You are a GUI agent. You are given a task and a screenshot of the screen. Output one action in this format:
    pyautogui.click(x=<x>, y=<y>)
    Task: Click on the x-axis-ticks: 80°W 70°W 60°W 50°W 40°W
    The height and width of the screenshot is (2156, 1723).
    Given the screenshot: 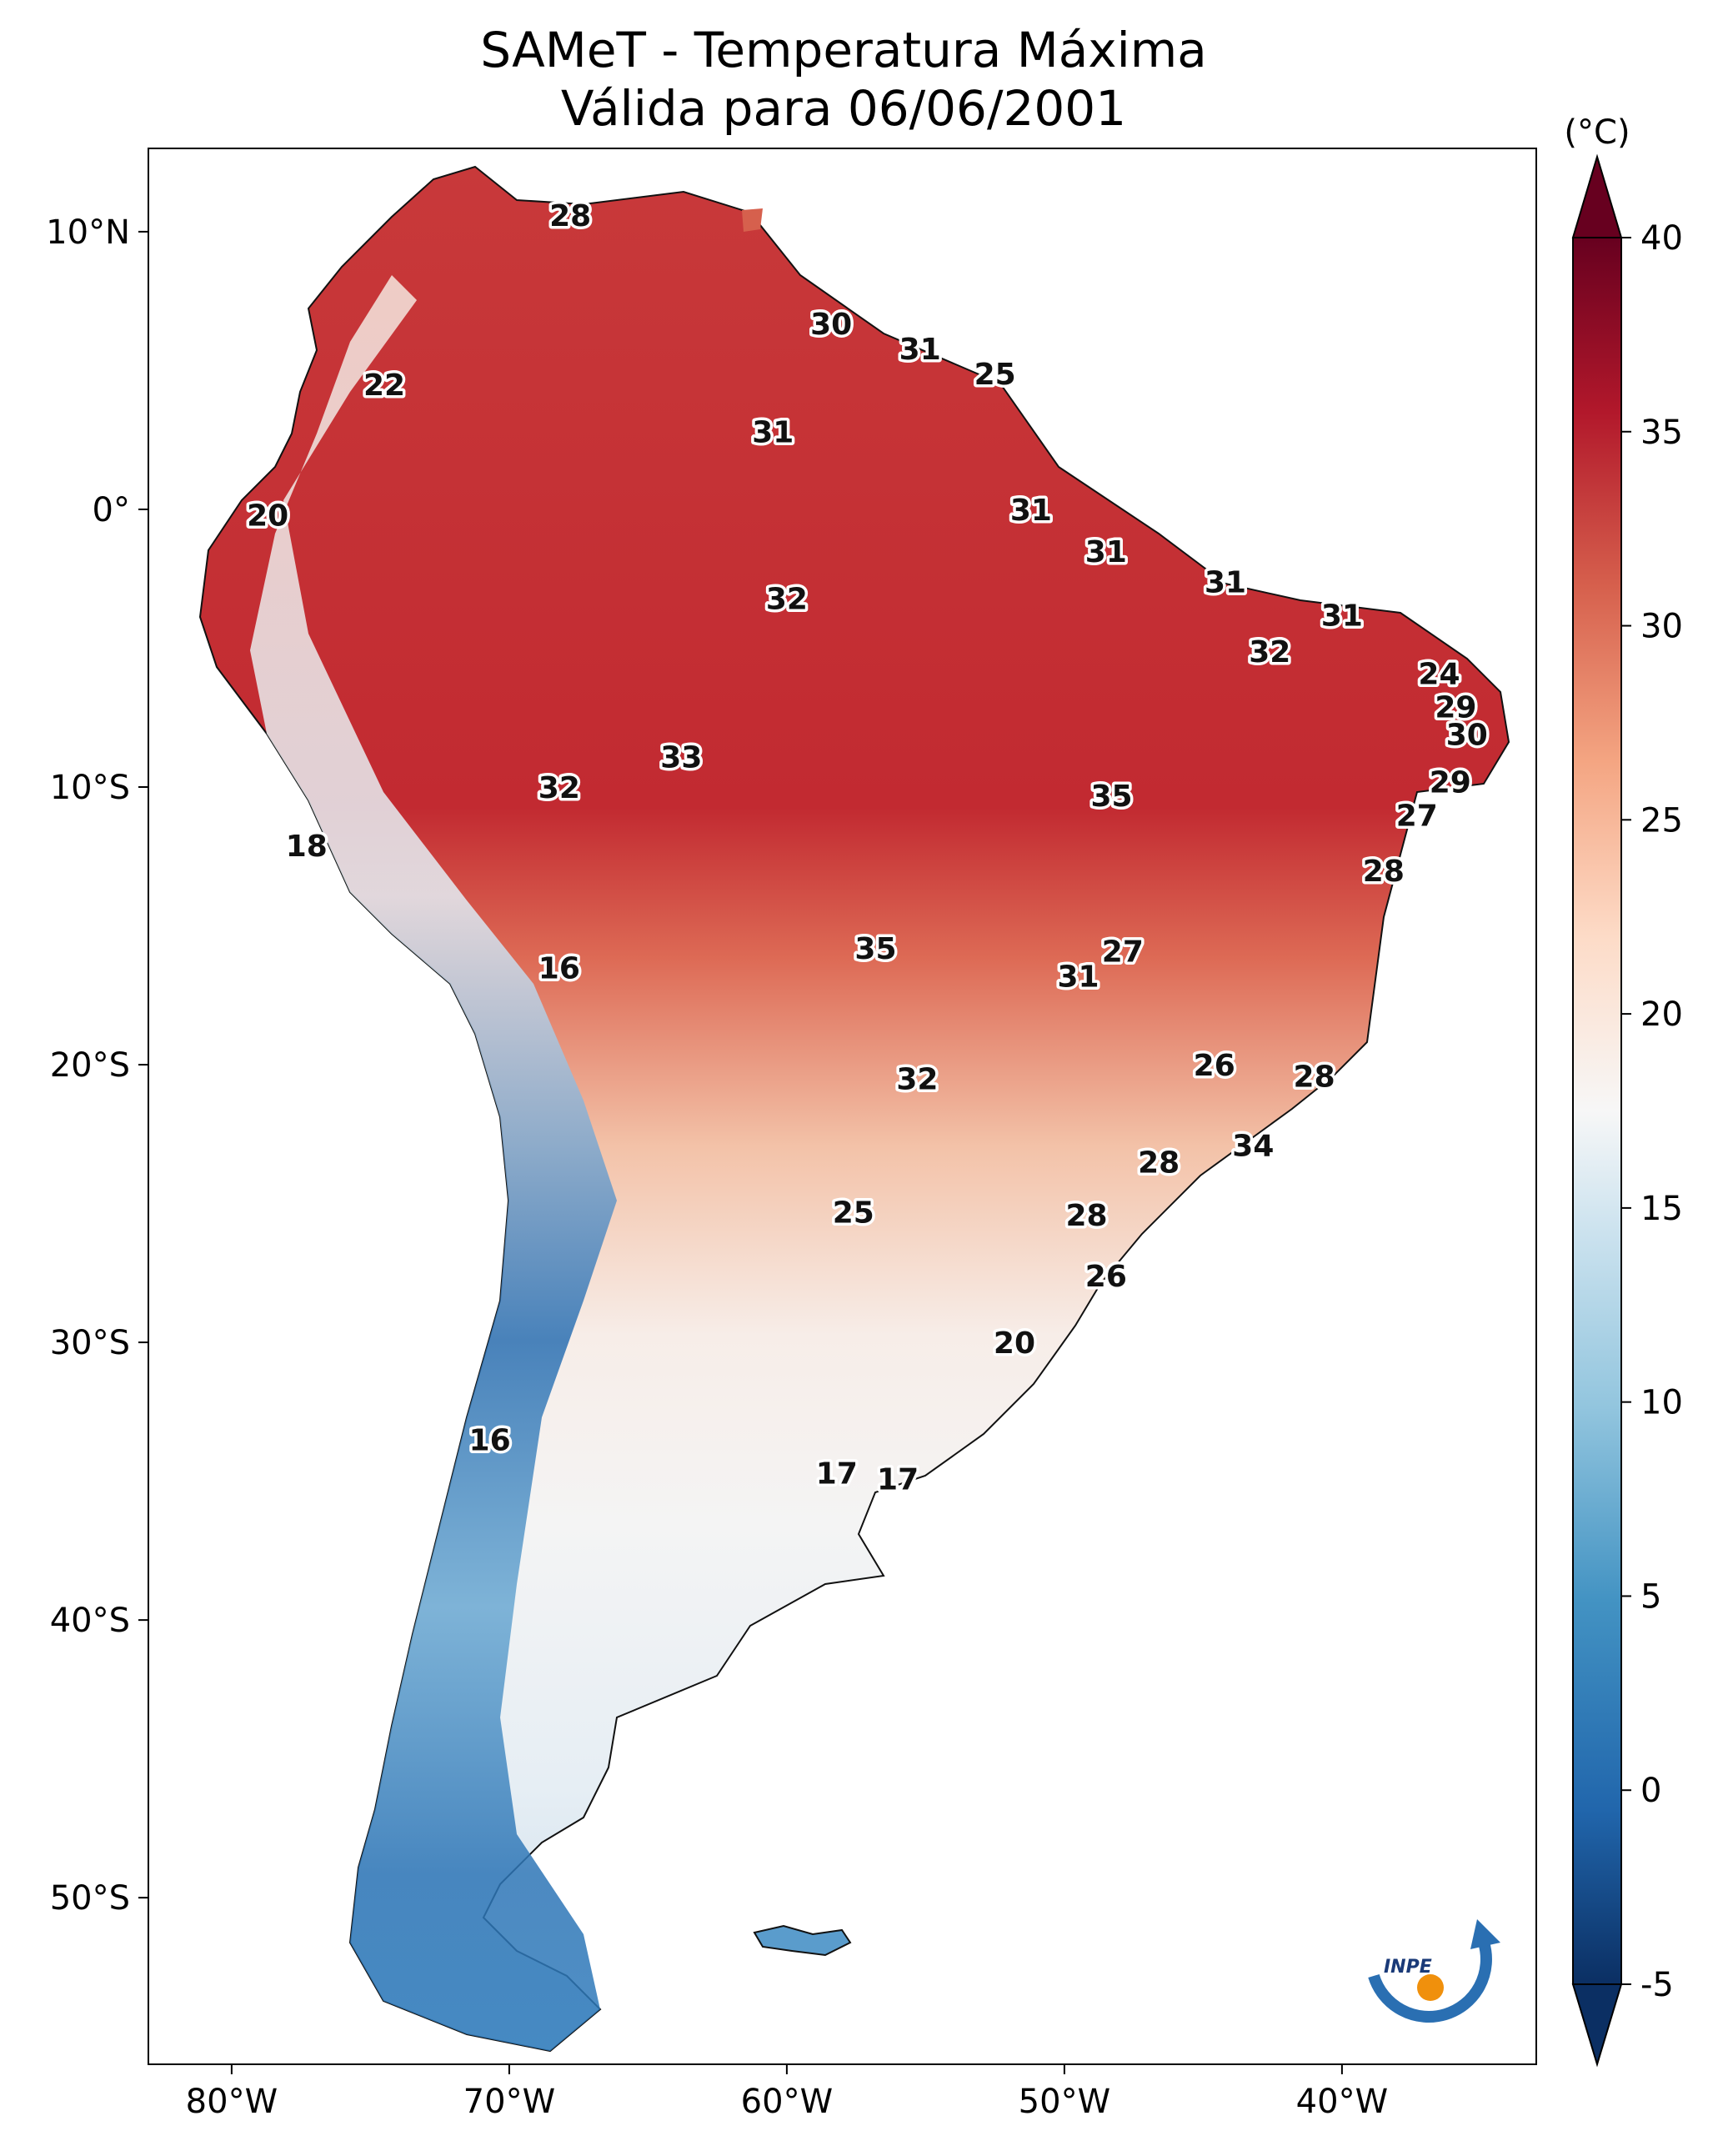 What is the action you would take?
    pyautogui.click(x=787, y=2092)
    